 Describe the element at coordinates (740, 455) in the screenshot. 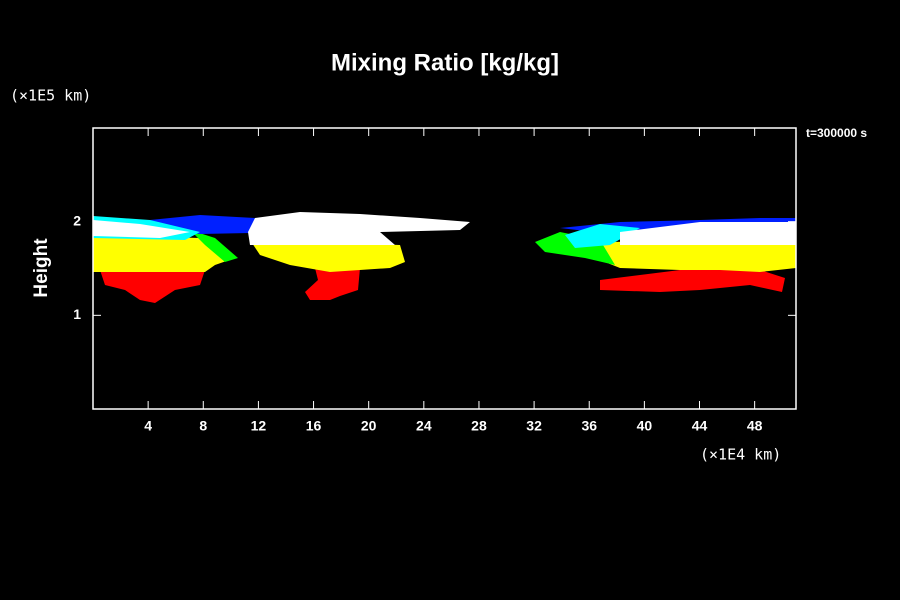

I see `x-unit: (×1E4 km)` at that location.